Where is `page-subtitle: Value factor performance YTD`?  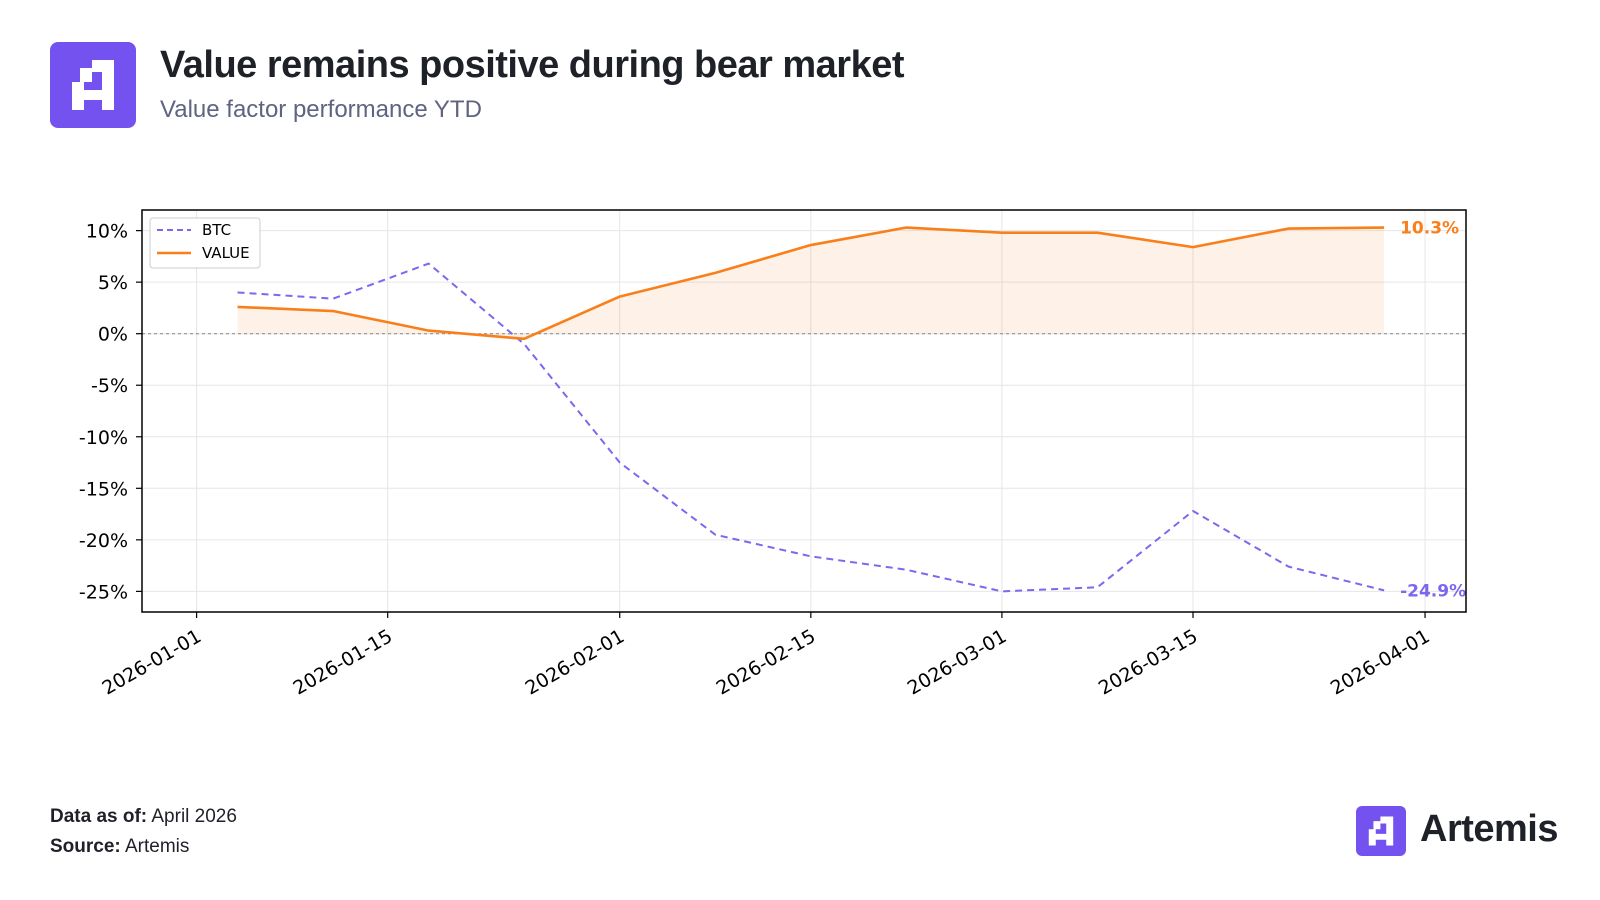
page-subtitle: Value factor performance YTD is located at coordinates (321, 109).